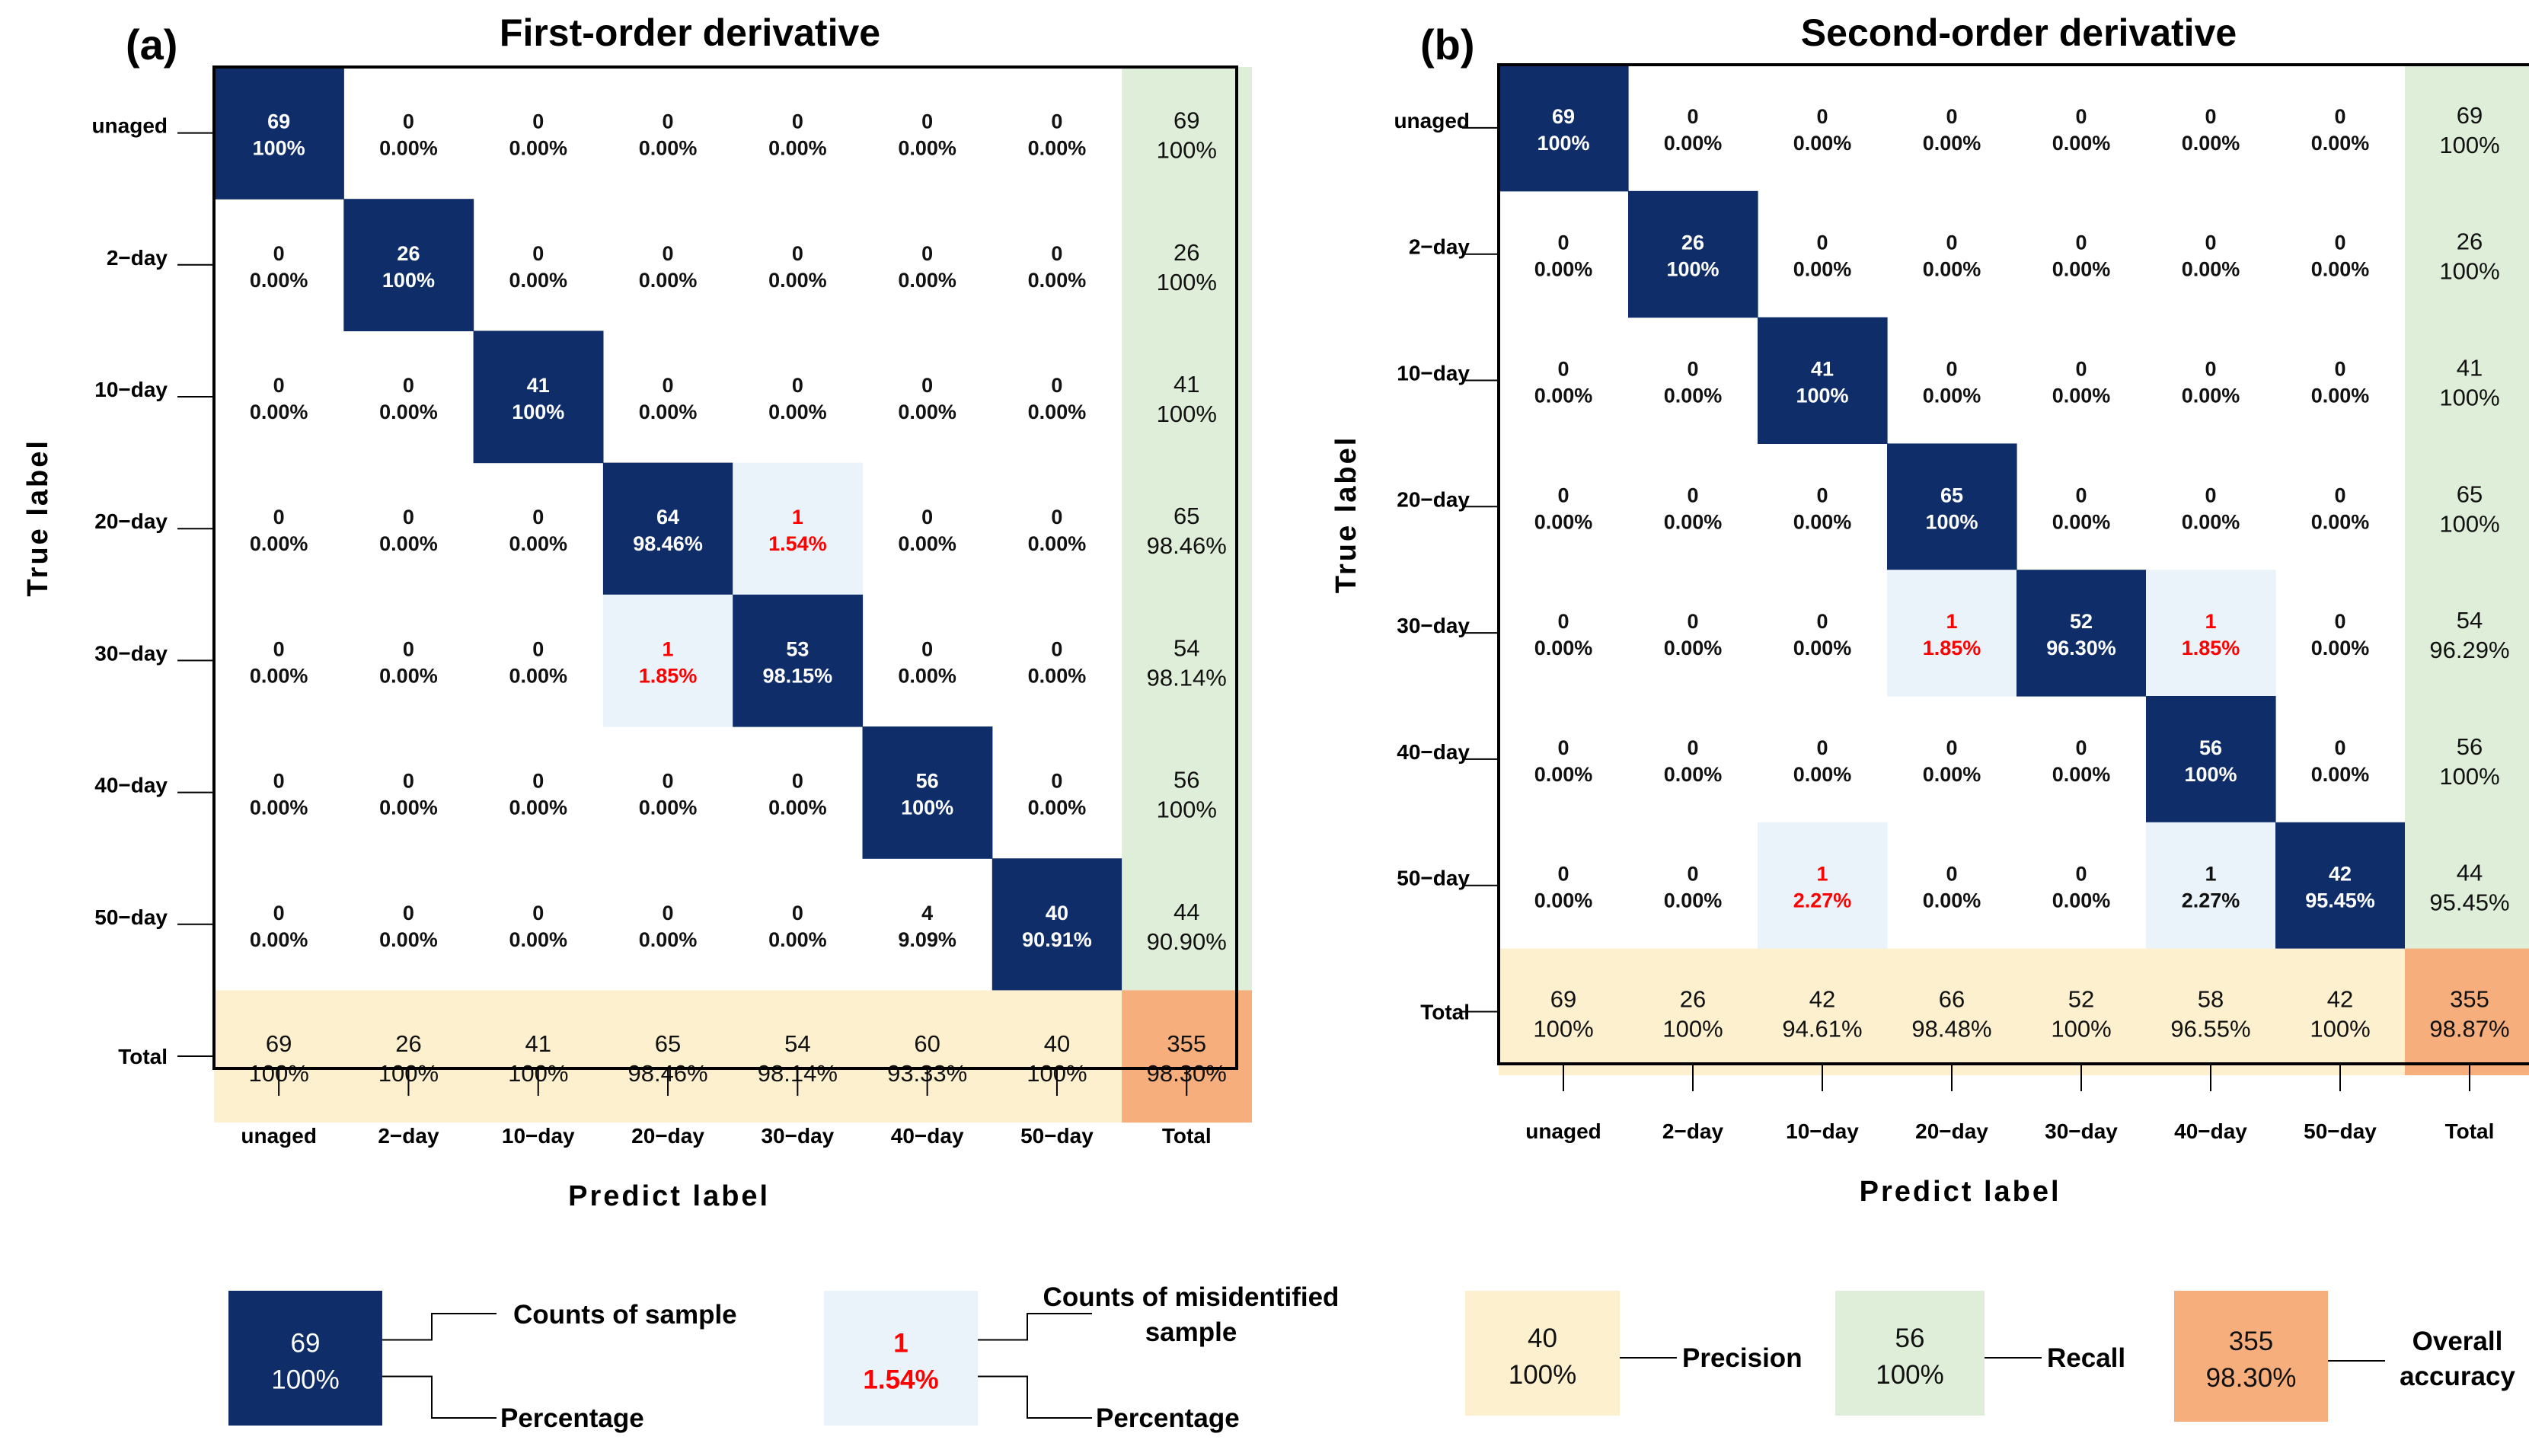  Describe the element at coordinates (901, 1358) in the screenshot. I see `legend-swatch-mis` at that location.